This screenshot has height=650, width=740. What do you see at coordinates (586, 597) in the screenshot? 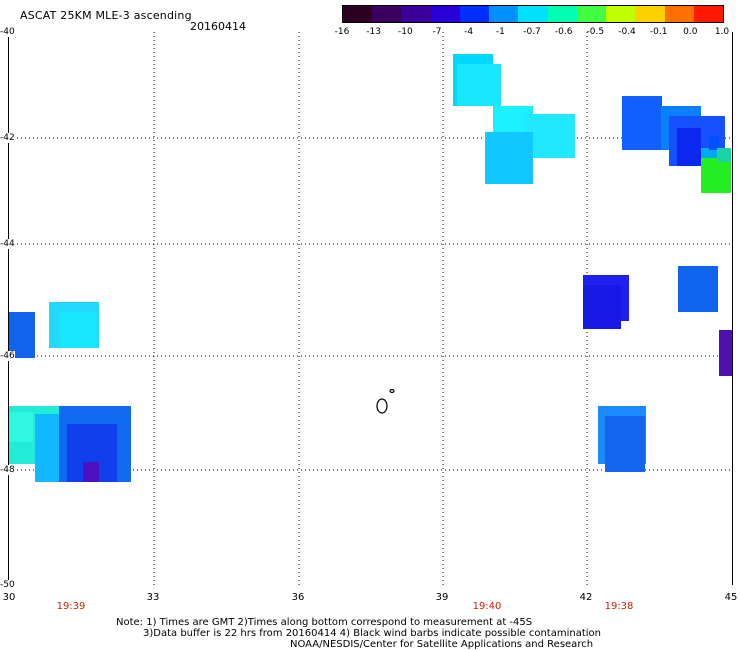
I see `lon-label-42: 42` at bounding box center [586, 597].